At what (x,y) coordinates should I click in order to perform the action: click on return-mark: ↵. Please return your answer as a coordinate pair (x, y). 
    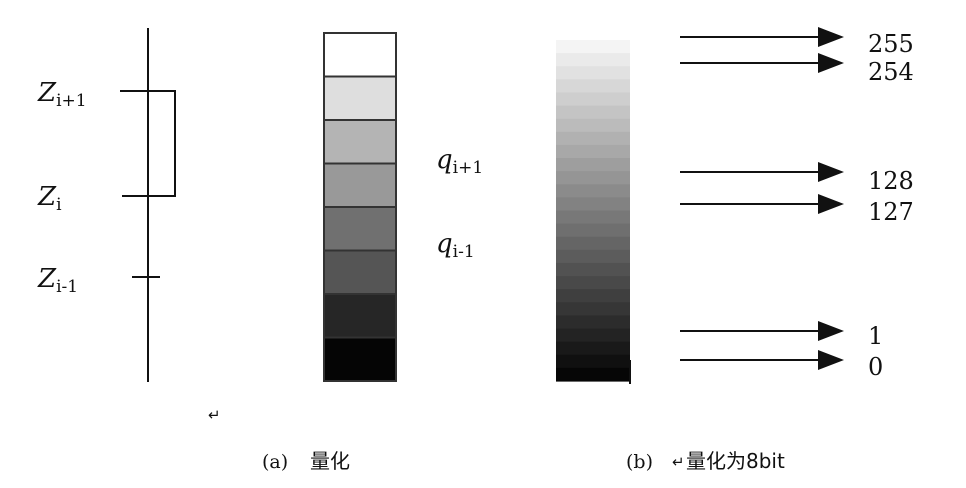
    Looking at the image, I should click on (214, 415).